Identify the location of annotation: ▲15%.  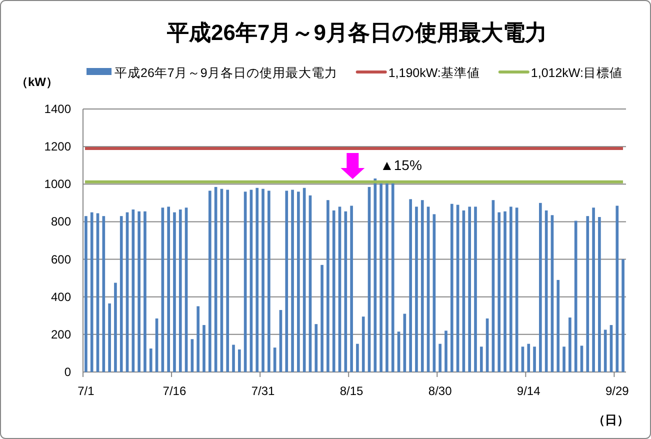
(401, 165).